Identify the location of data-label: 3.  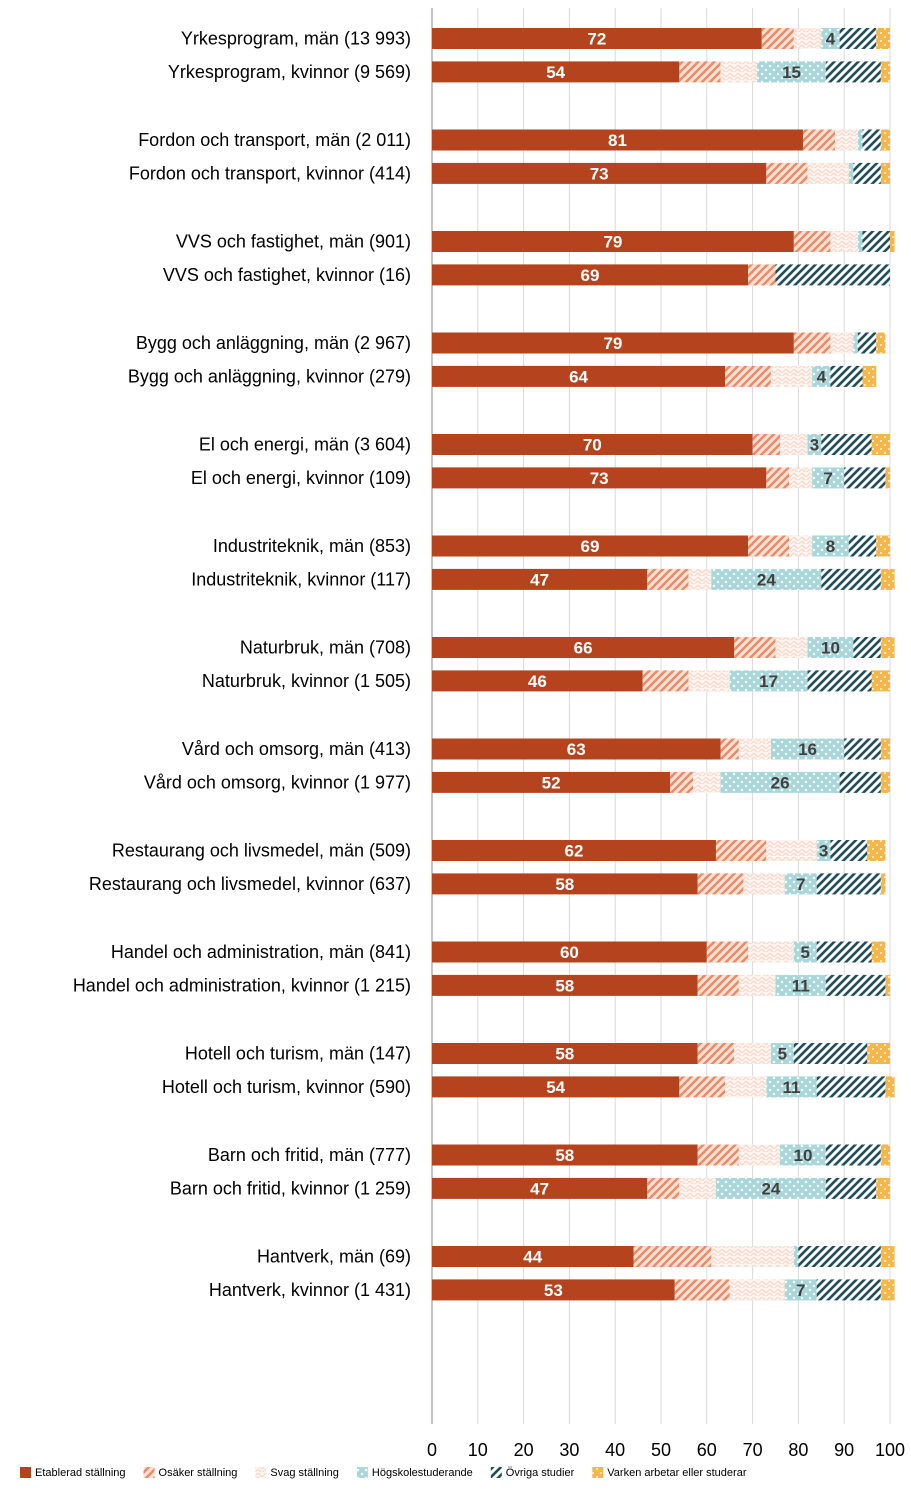
(814, 445).